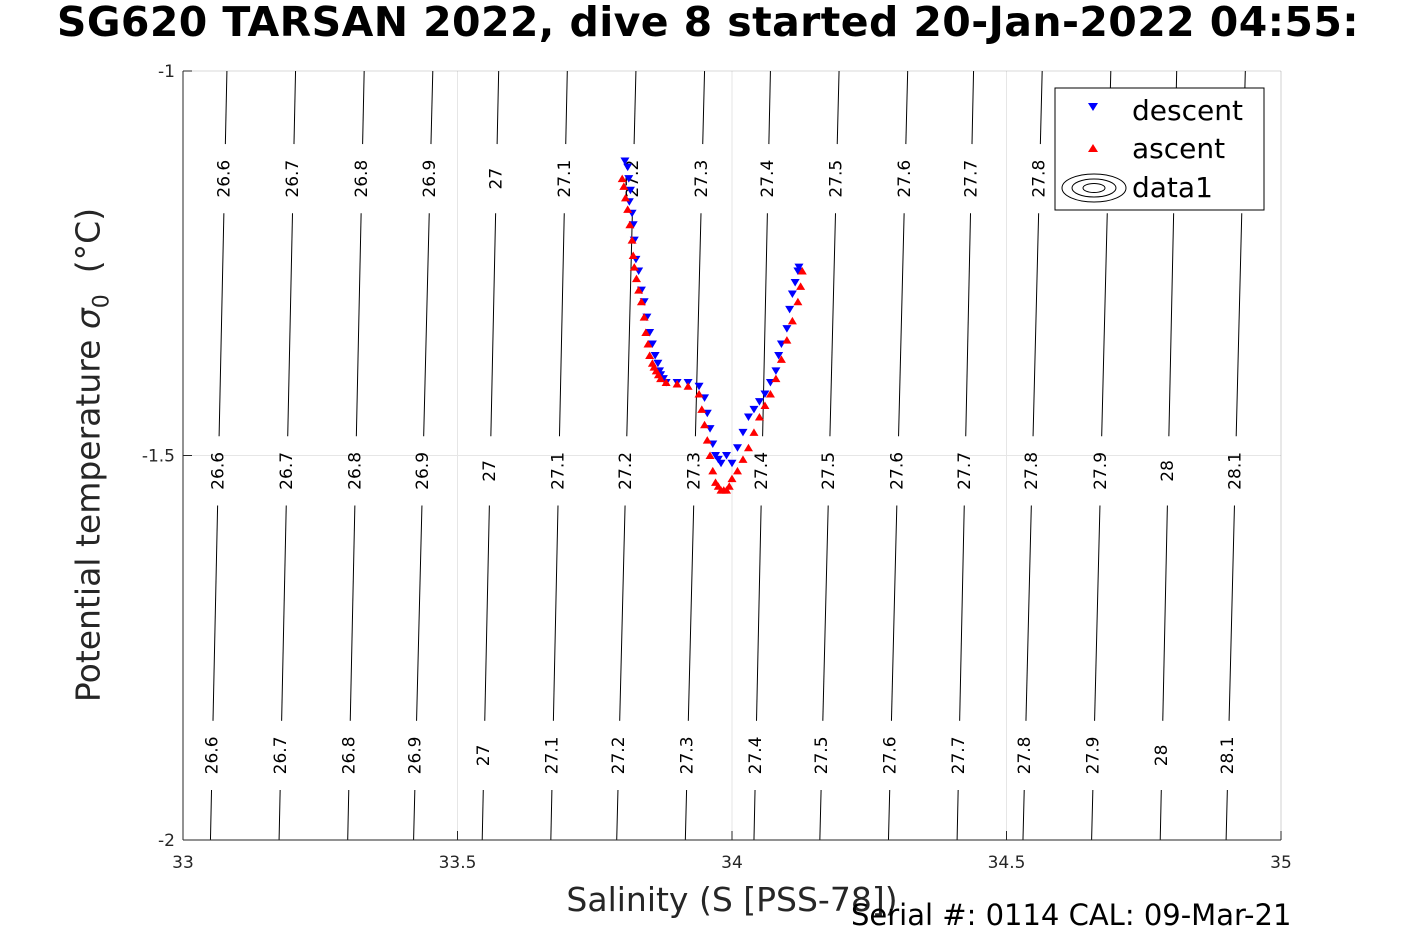 The image size is (1417, 945). Describe the element at coordinates (1187, 110) in the screenshot. I see `legend-descent-label: descent` at that location.